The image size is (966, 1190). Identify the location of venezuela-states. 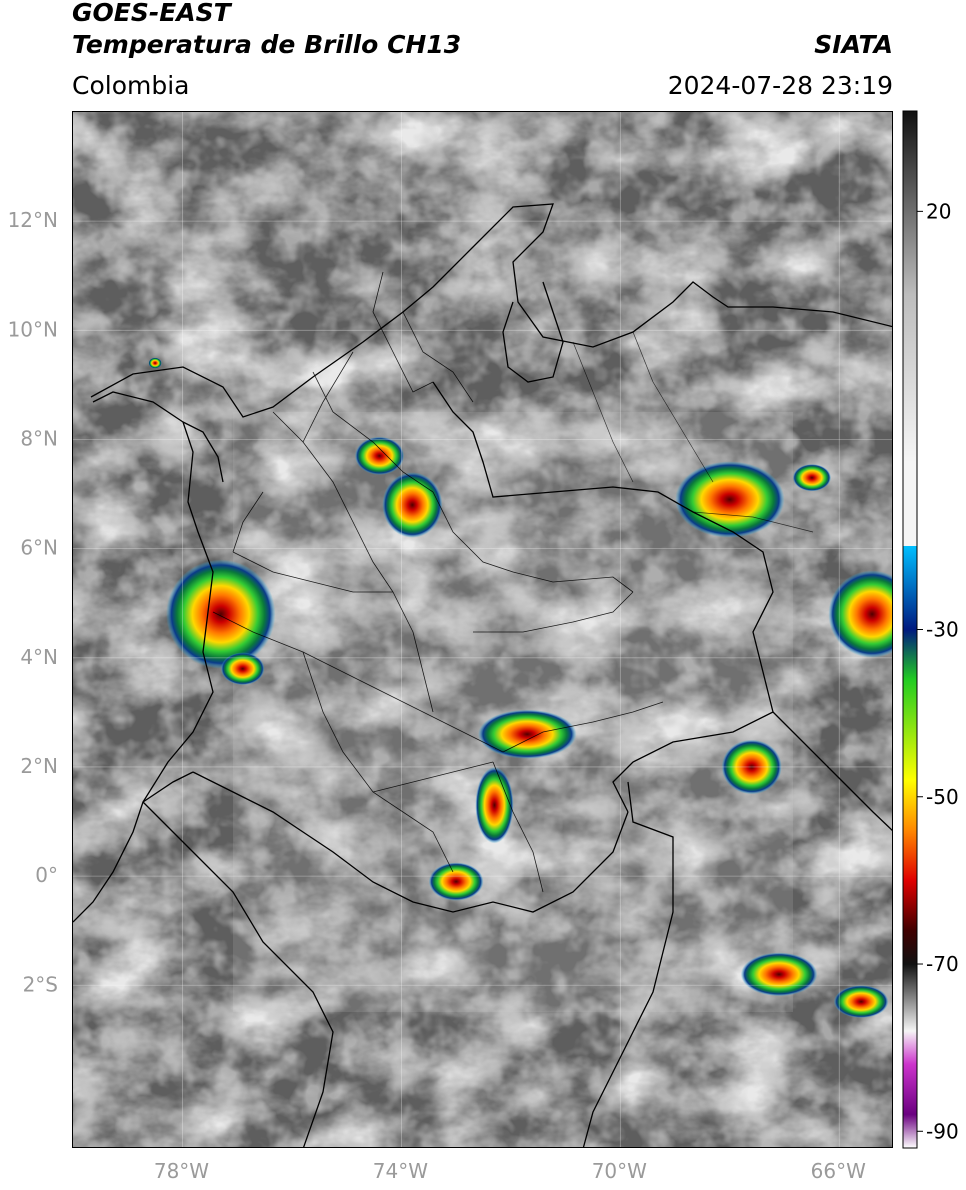
(693, 432).